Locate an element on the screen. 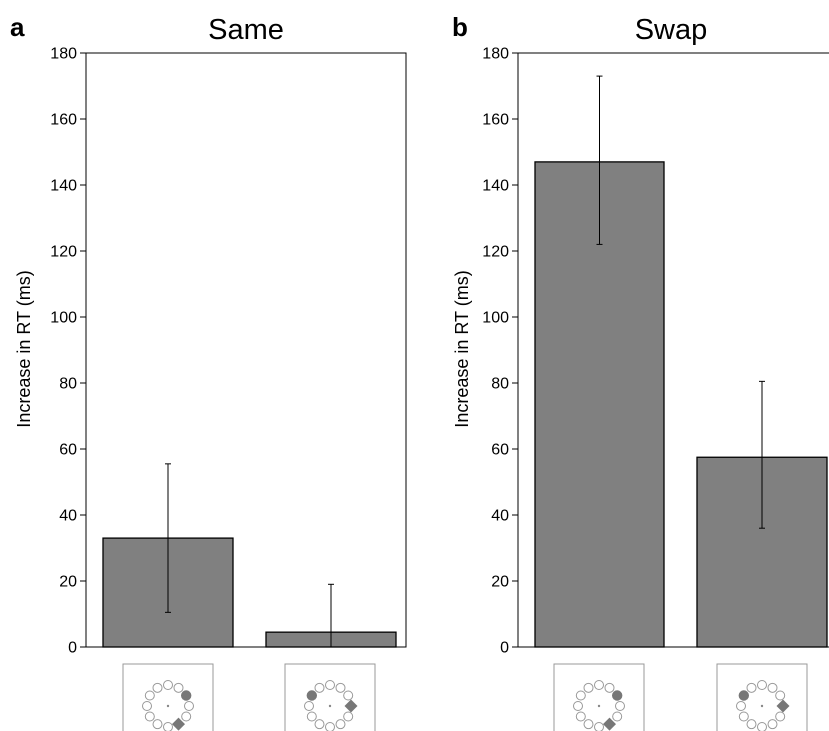  panel-b-y-ticks: 0 20 40 60 80 100 120 140 160 180 is located at coordinates (500, 351).